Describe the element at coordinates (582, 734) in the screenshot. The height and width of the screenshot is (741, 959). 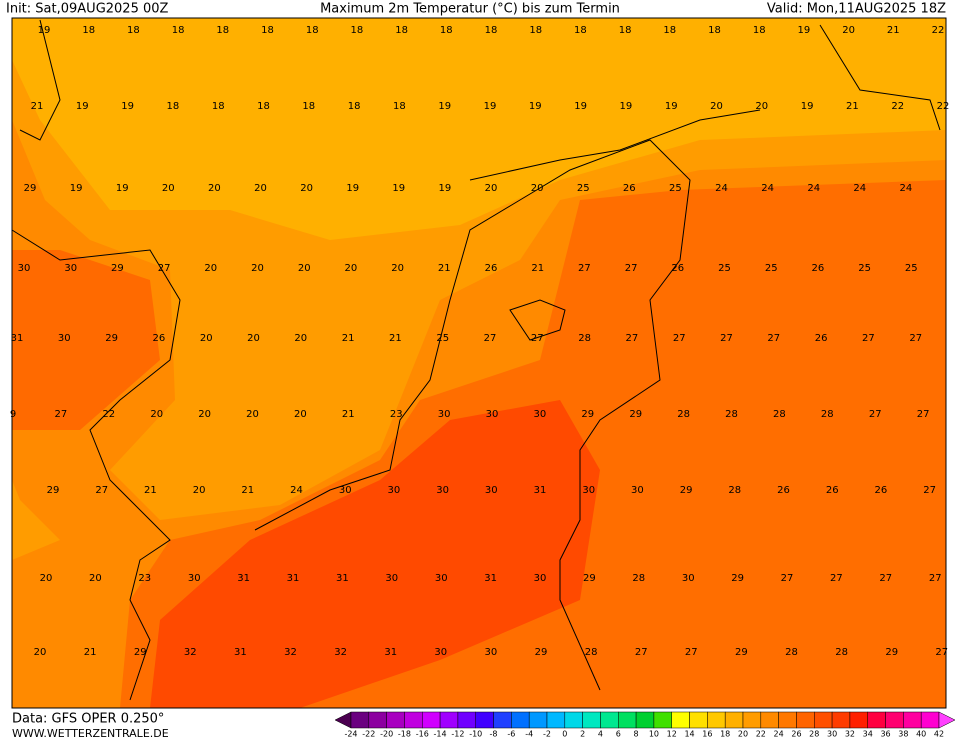
I see `colorbar-tick-label: 2` at that location.